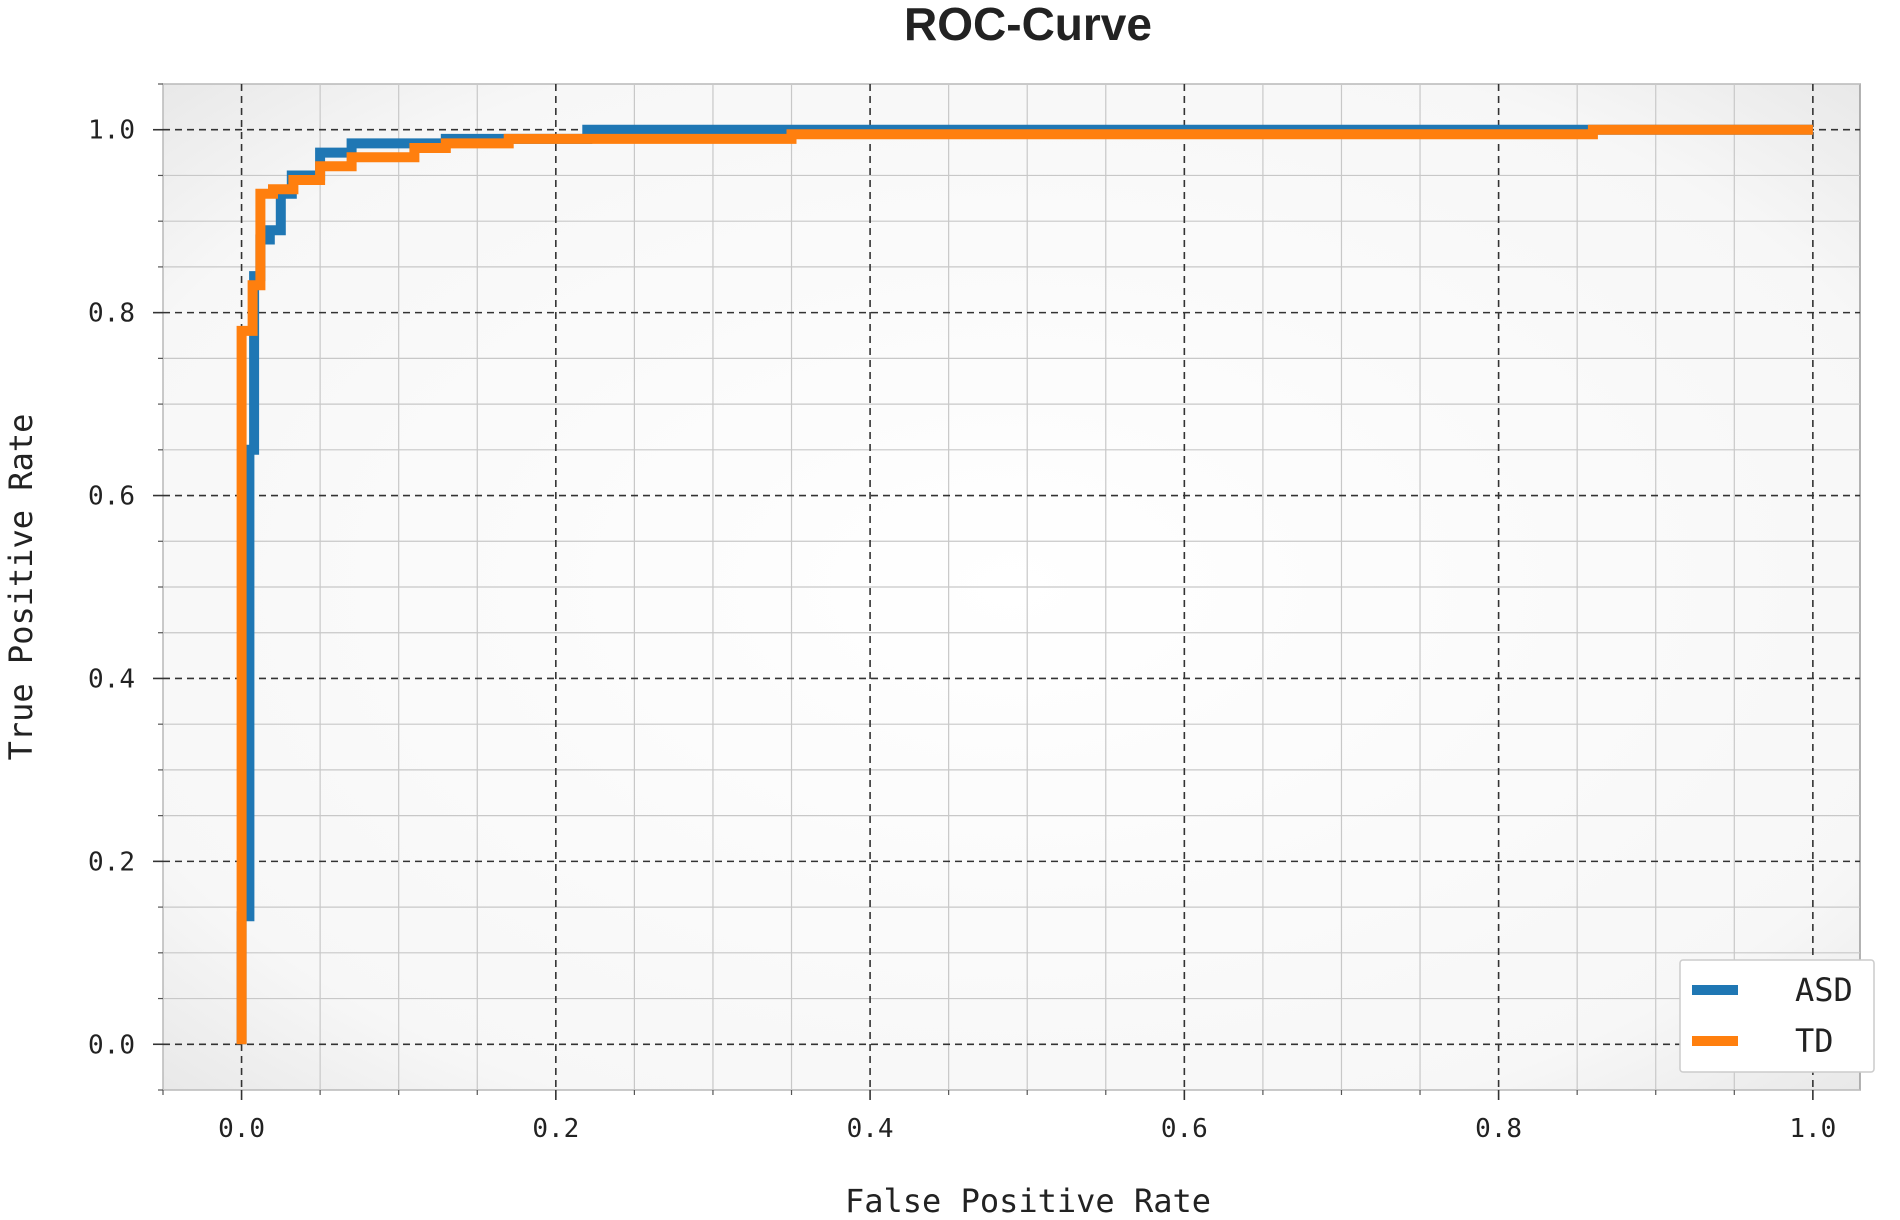 This screenshot has width=1900, height=1220. Describe the element at coordinates (555, 1129) in the screenshot. I see `x-tick-label: 0.2` at that location.